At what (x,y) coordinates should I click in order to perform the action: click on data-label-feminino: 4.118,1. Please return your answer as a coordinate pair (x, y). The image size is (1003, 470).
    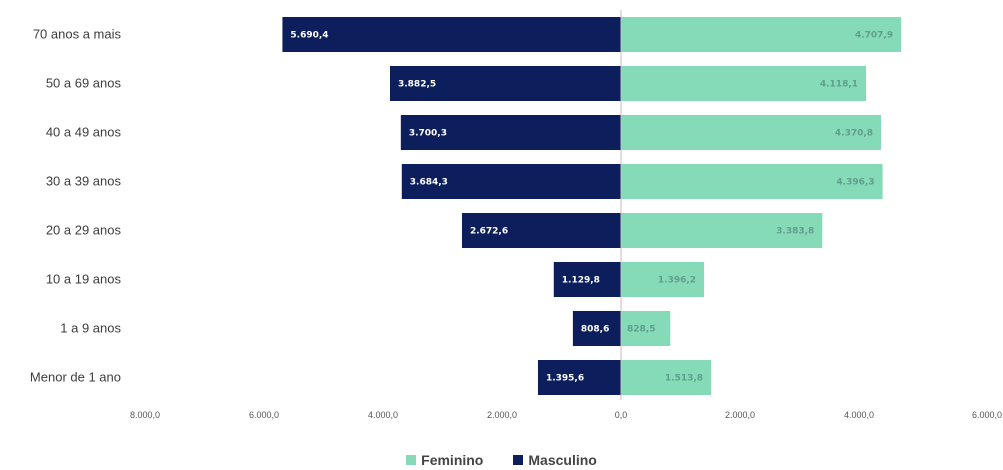
    Looking at the image, I should click on (839, 85).